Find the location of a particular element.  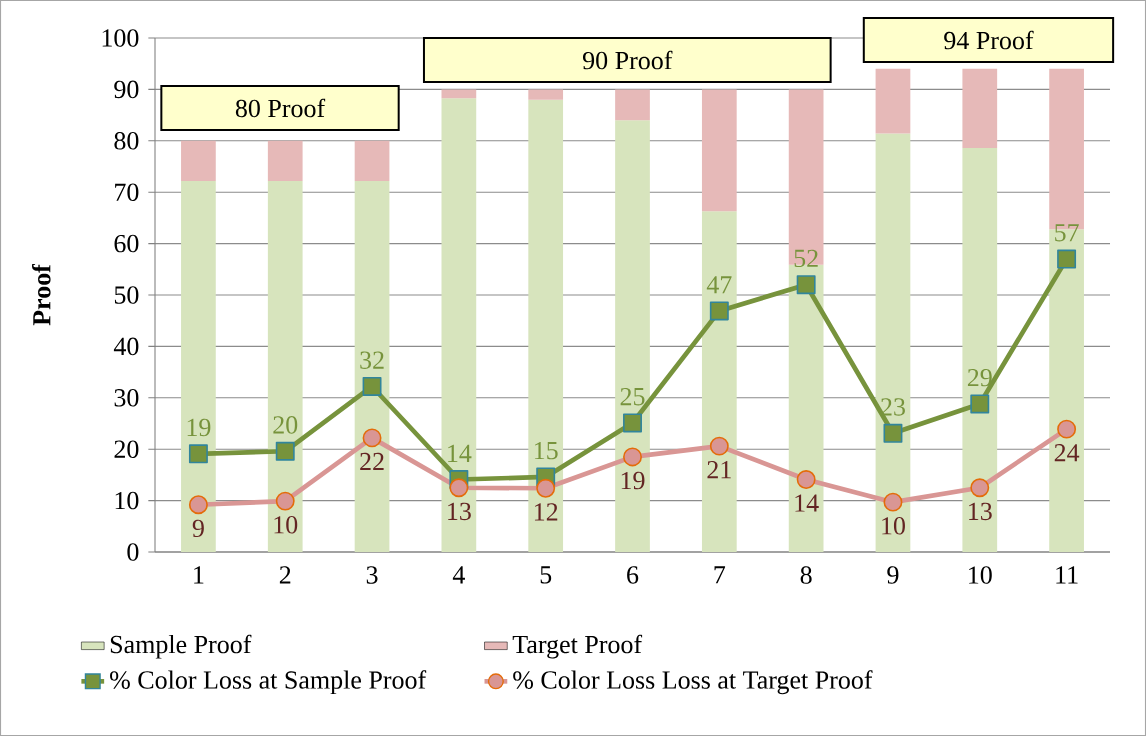

legend-label: % Color Loss Loss at Target Proof is located at coordinates (693, 682).